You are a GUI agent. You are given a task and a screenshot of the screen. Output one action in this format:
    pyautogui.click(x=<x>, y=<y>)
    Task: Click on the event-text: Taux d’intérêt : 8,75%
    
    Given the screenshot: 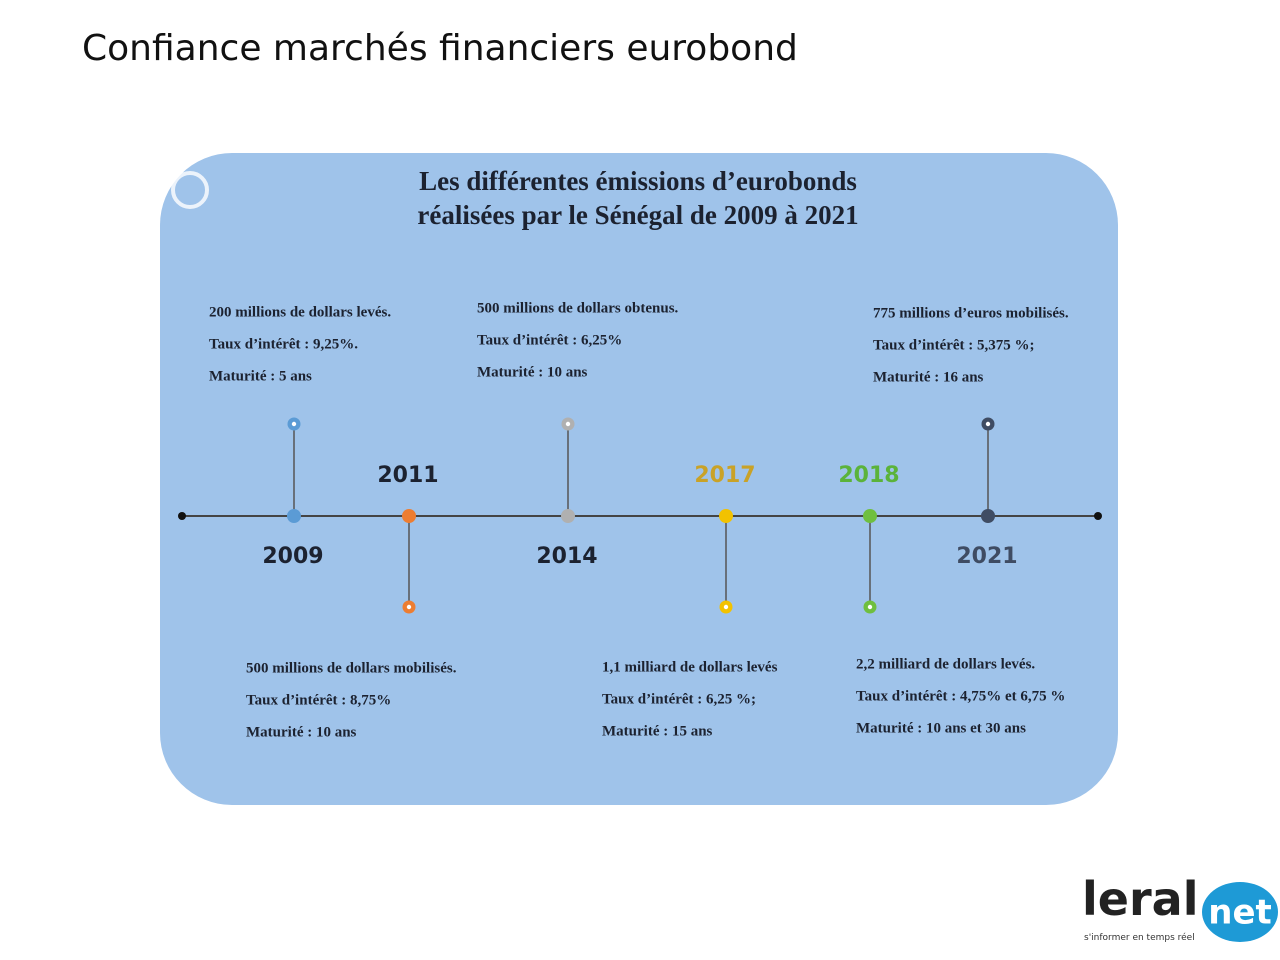 What is the action you would take?
    pyautogui.click(x=318, y=700)
    